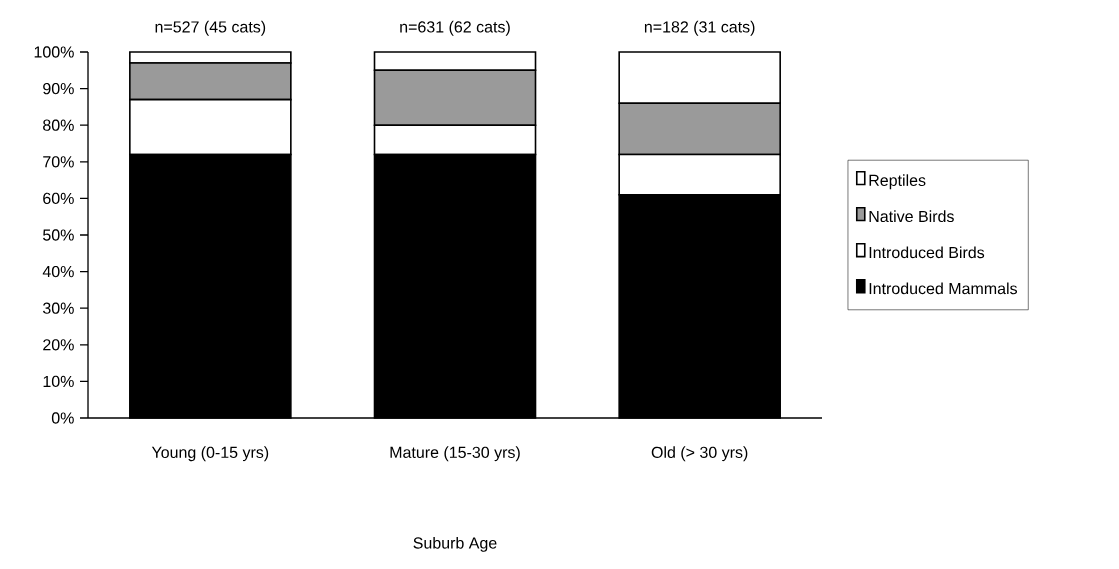  What do you see at coordinates (210, 454) in the screenshot?
I see `x-tick-label: Young (0-15 yrs)` at bounding box center [210, 454].